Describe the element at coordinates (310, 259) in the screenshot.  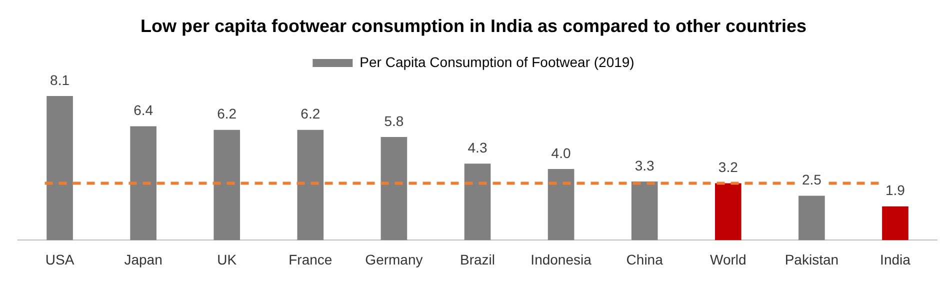
I see `x-tick-label: France` at that location.